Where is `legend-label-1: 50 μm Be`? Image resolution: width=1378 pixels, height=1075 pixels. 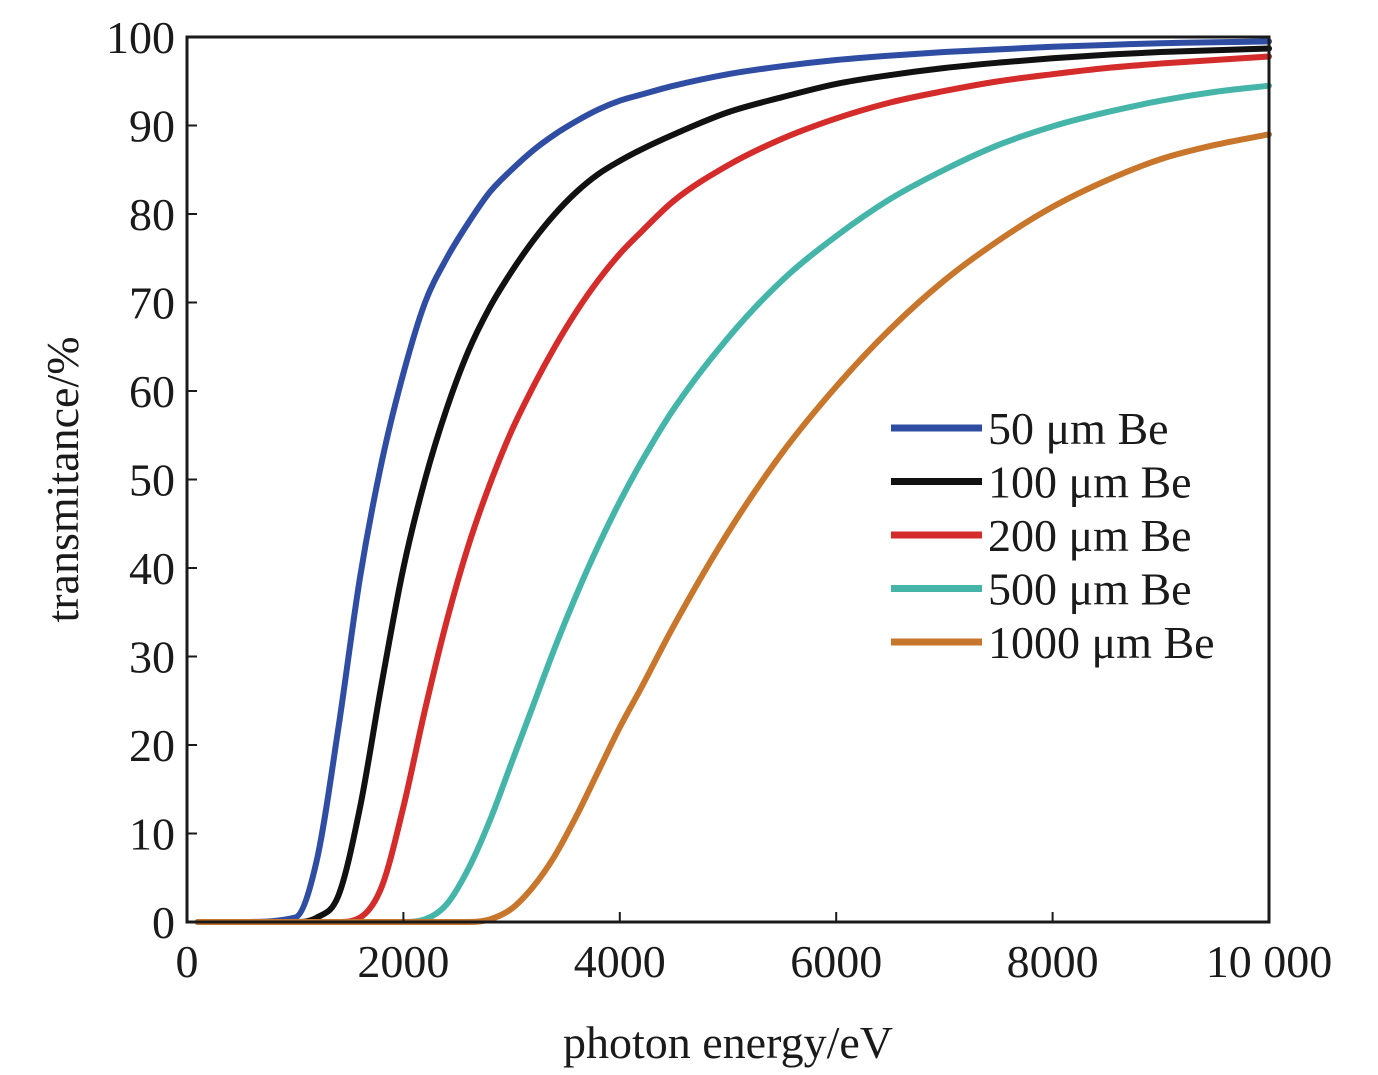 legend-label-1: 50 μm Be is located at coordinates (1078, 428).